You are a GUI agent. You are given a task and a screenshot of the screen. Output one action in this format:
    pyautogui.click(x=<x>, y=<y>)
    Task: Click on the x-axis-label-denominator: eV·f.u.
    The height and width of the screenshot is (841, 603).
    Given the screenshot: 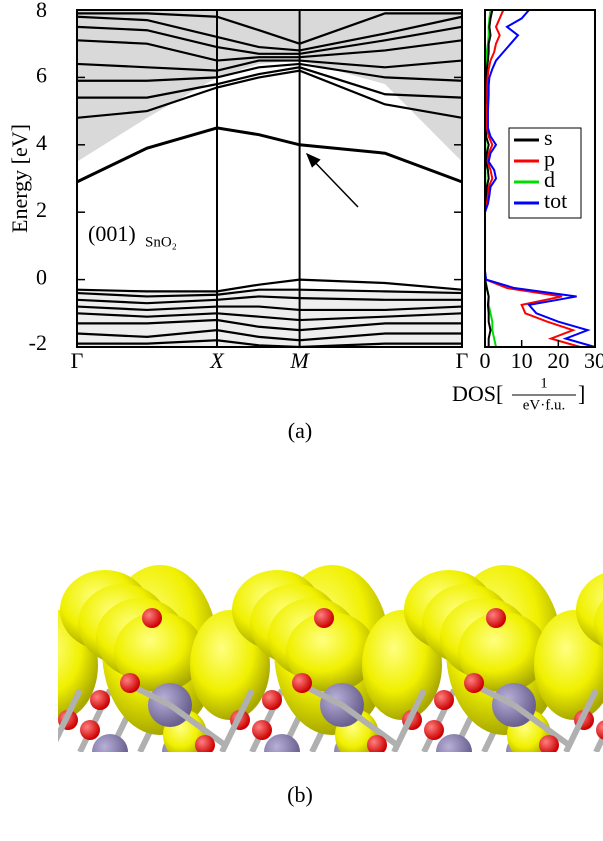 What is the action you would take?
    pyautogui.click(x=544, y=405)
    